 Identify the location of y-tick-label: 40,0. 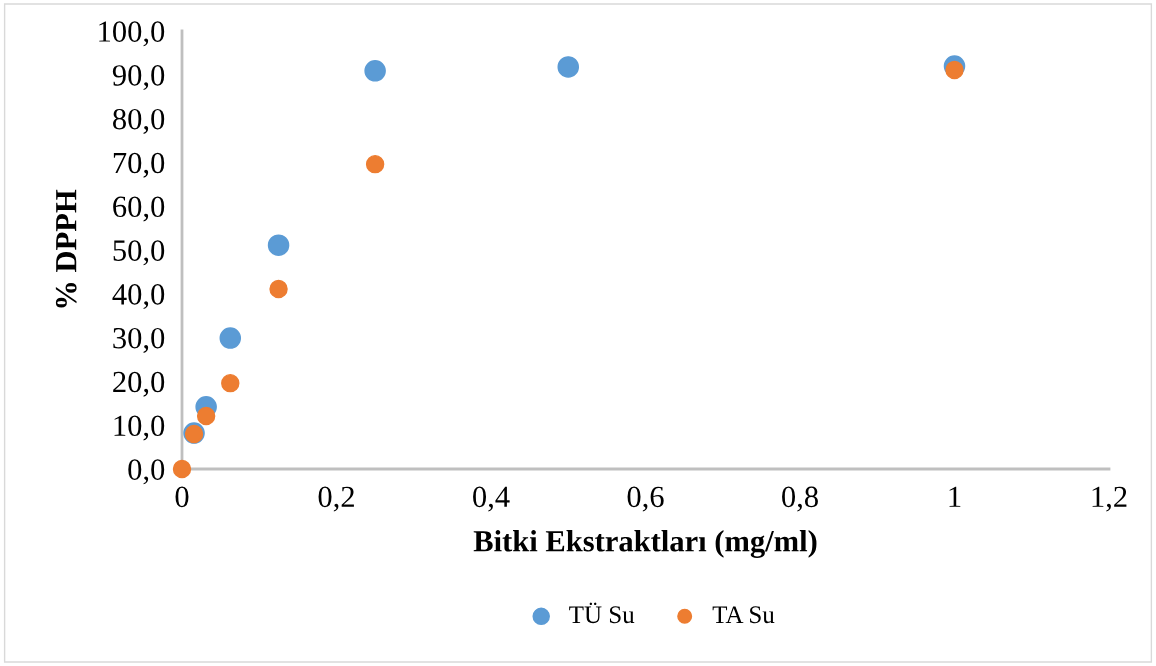
(138, 297).